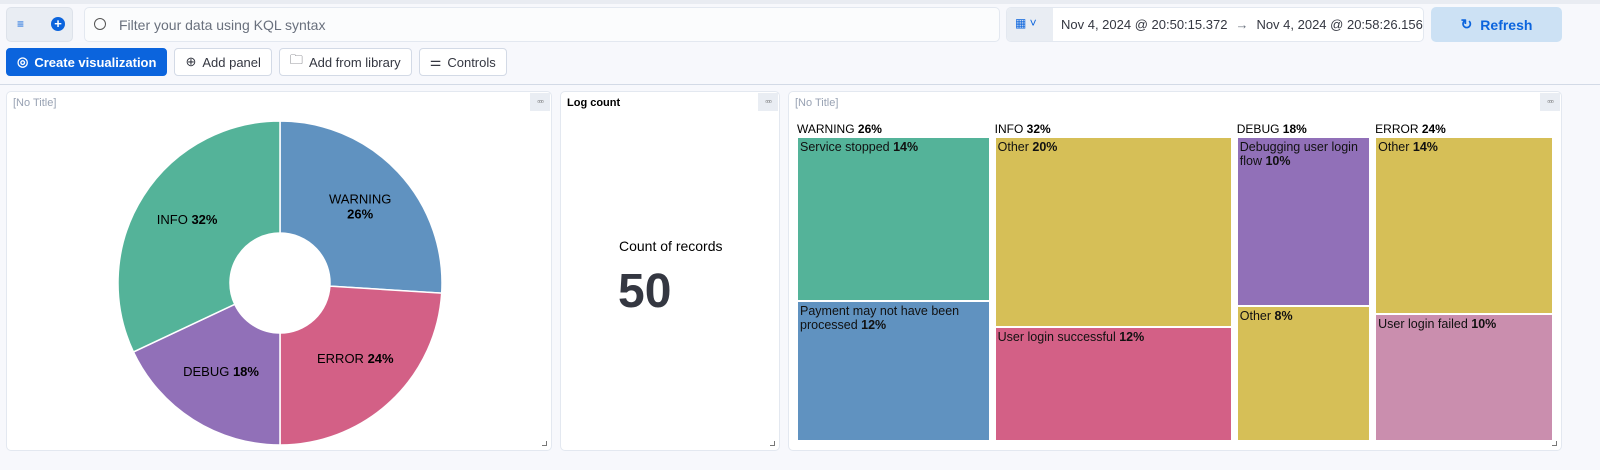 The width and height of the screenshot is (1600, 470). Describe the element at coordinates (354, 62) in the screenshot. I see `library-label: Add from library` at that location.